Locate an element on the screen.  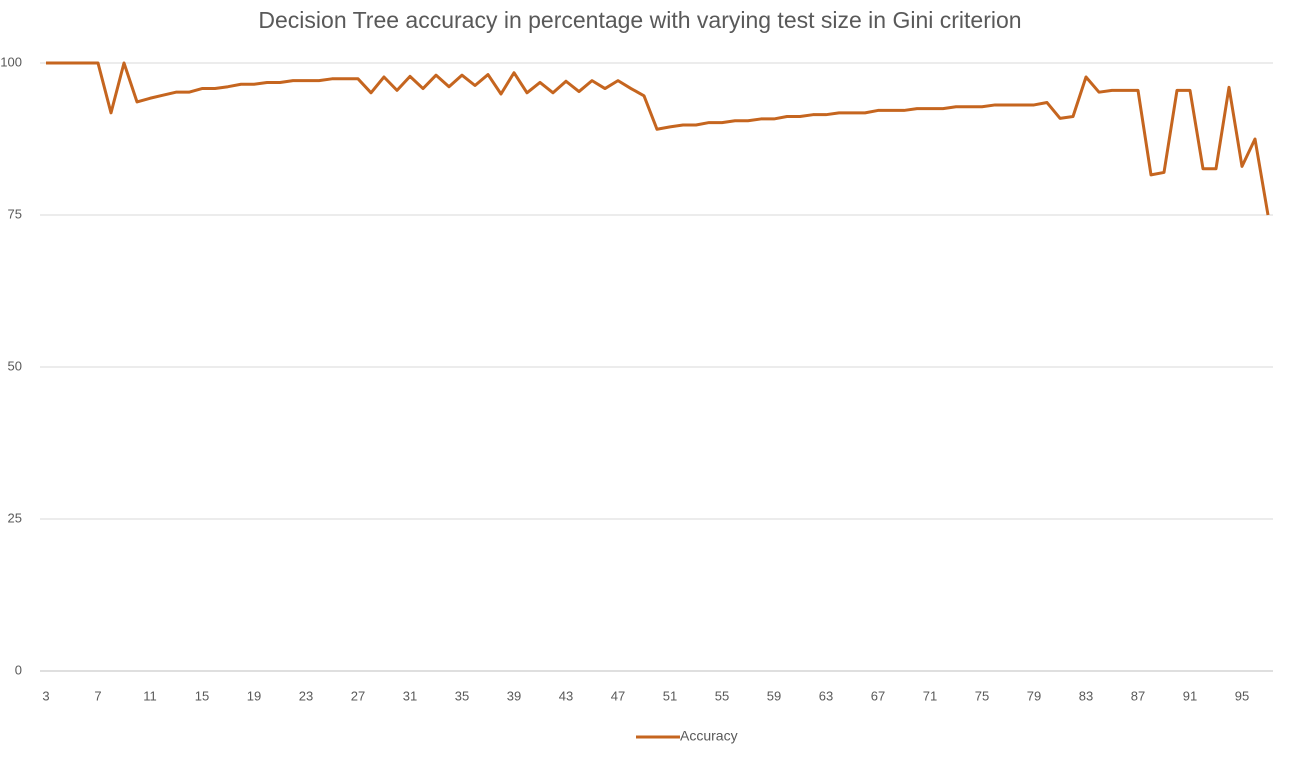
x-tick-label: 27 is located at coordinates (358, 695).